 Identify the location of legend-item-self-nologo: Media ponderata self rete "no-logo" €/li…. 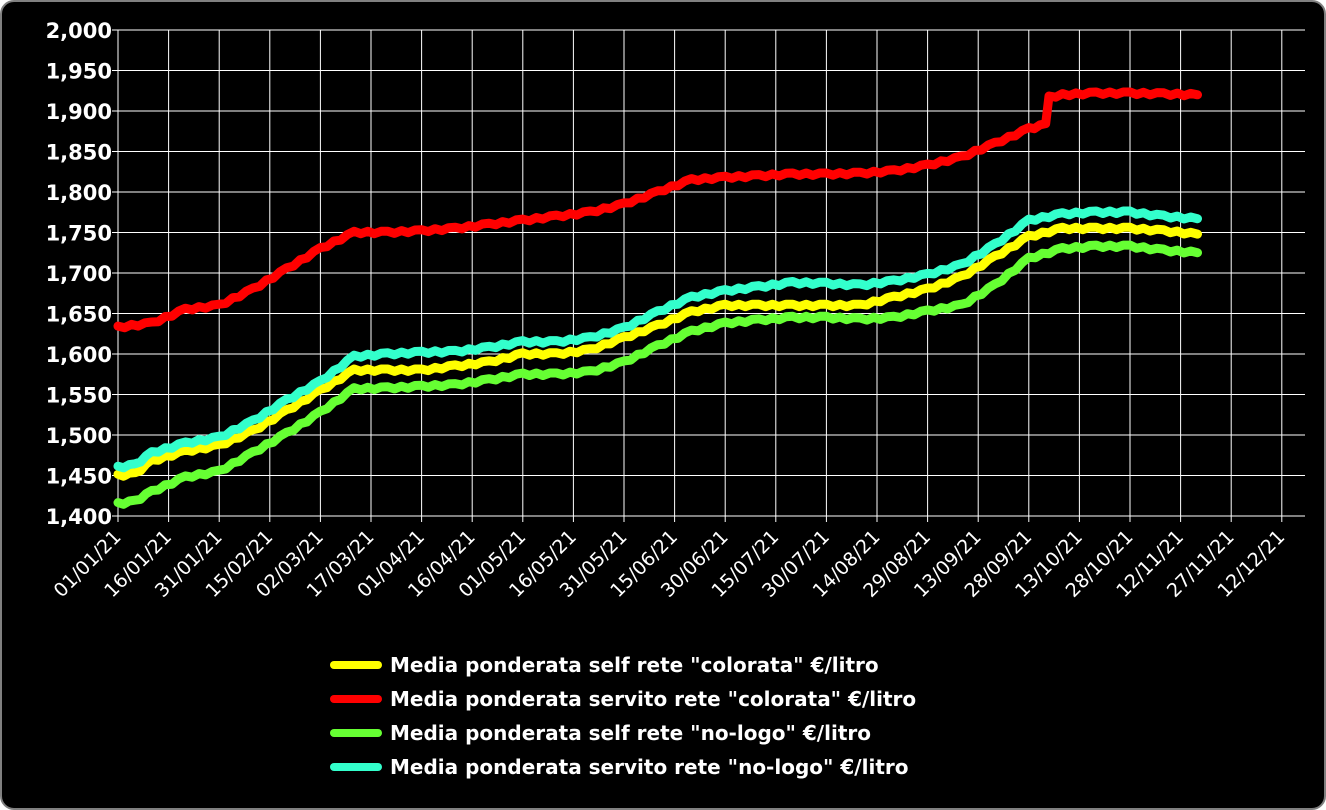
(623, 733).